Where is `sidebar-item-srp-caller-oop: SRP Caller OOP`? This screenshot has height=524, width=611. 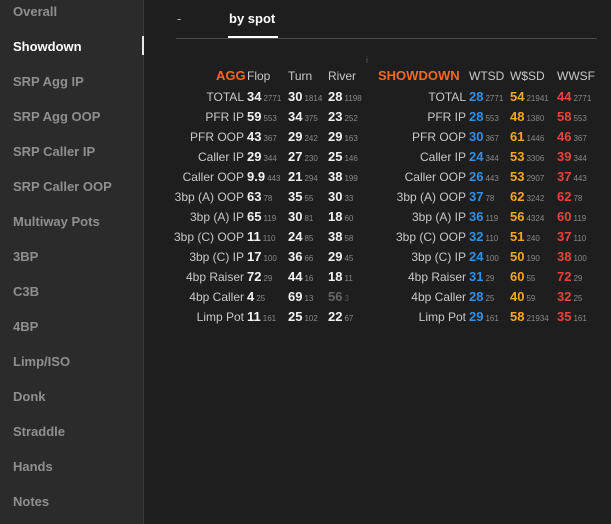 sidebar-item-srp-caller-oop: SRP Caller OOP is located at coordinates (62, 186).